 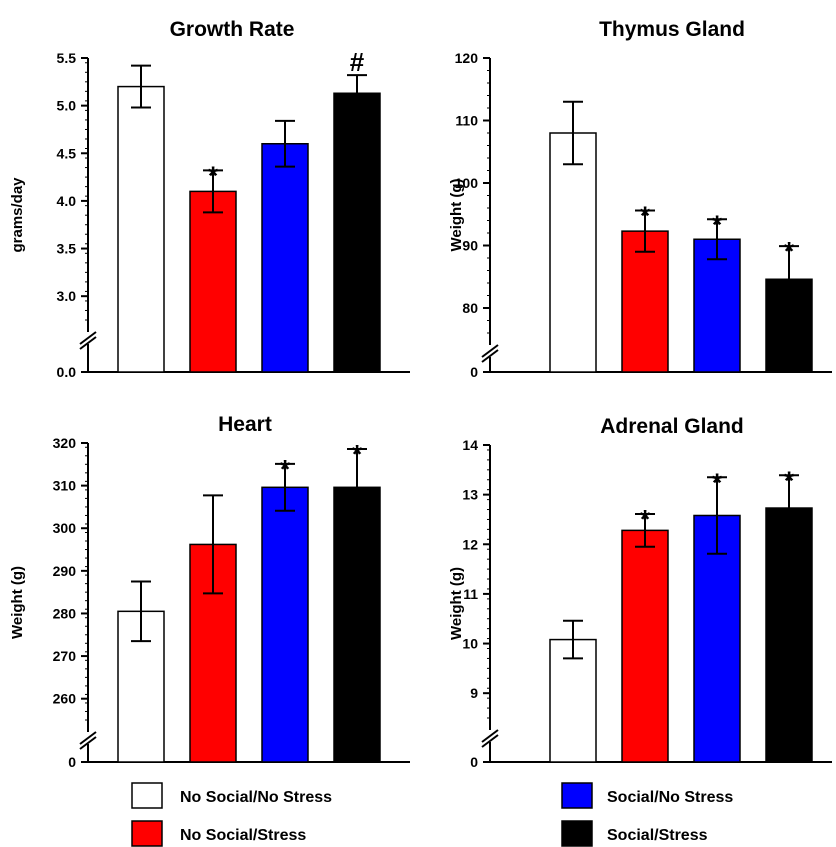 I want to click on y-tick-label: 90, so click(x=470, y=246).